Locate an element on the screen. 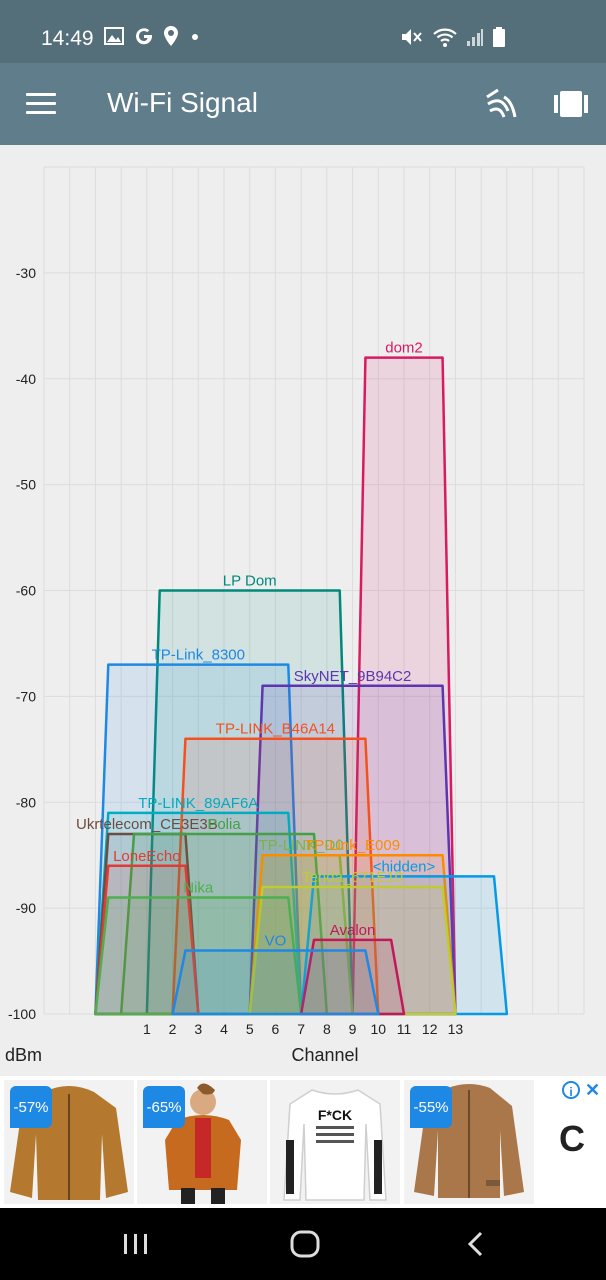 This screenshot has height=1280, width=606. ad-close-icon: ✕ is located at coordinates (593, 1090).